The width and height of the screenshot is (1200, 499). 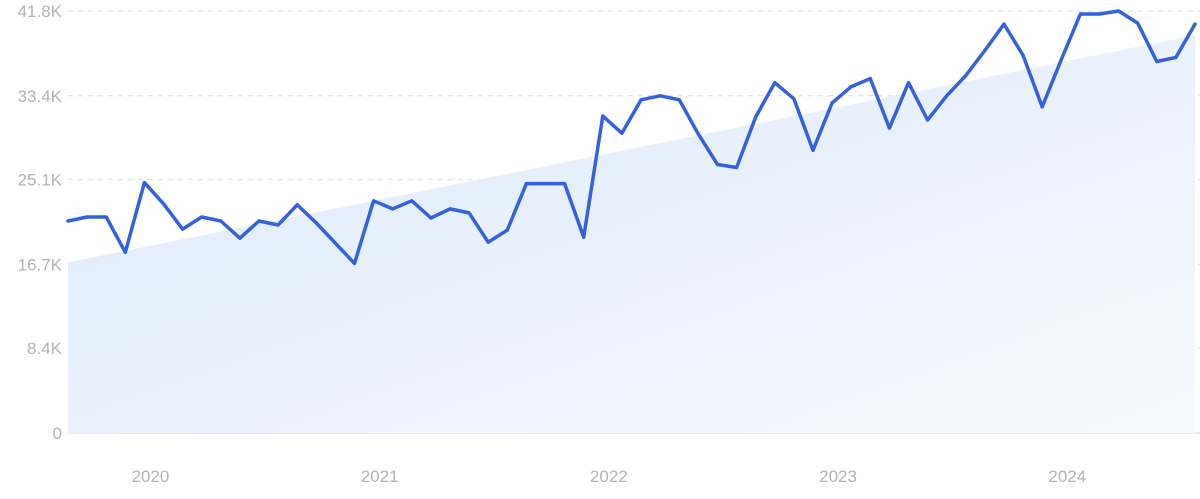 What do you see at coordinates (838, 476) in the screenshot?
I see `x-tick-label: 2023` at bounding box center [838, 476].